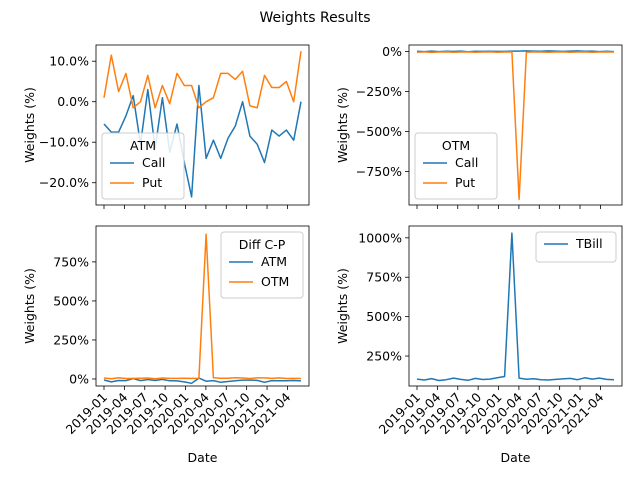  I want to click on y-tick-label-otm: −750%, so click(379, 171).